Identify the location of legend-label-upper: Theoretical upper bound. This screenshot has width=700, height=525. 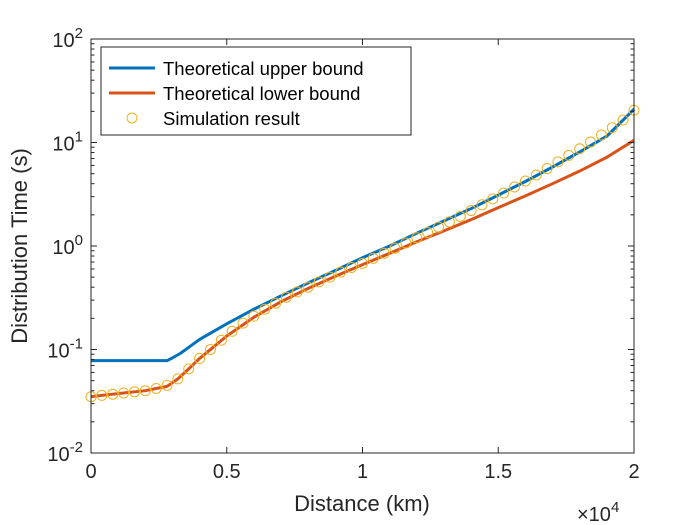
(263, 68).